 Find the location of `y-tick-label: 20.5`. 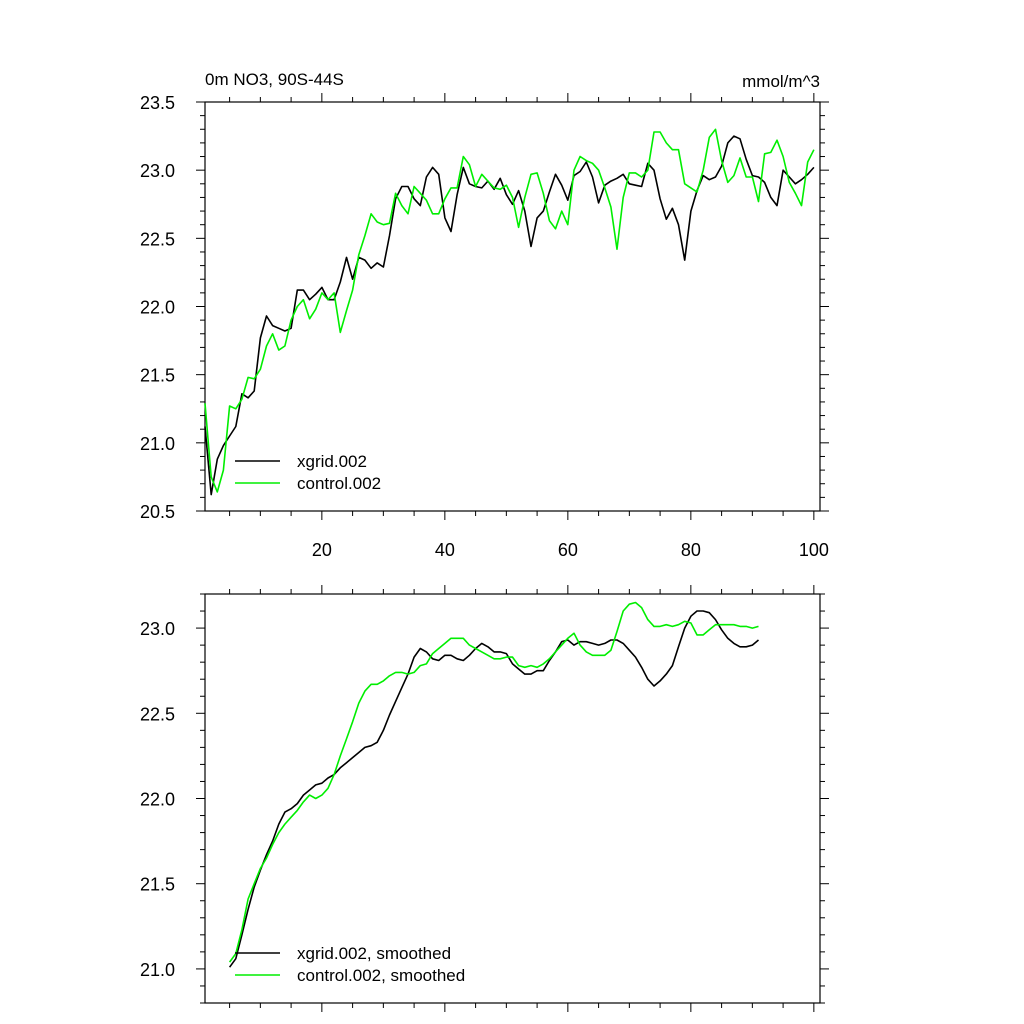

y-tick-label: 20.5 is located at coordinates (157, 512).